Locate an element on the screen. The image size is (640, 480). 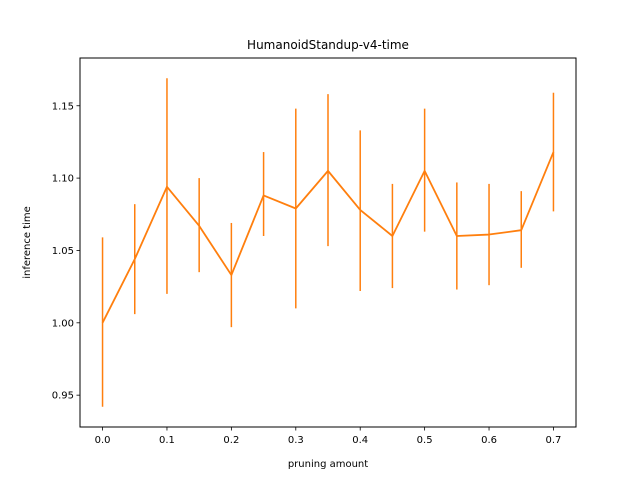
x-tick-label: 0.7 is located at coordinates (554, 440).